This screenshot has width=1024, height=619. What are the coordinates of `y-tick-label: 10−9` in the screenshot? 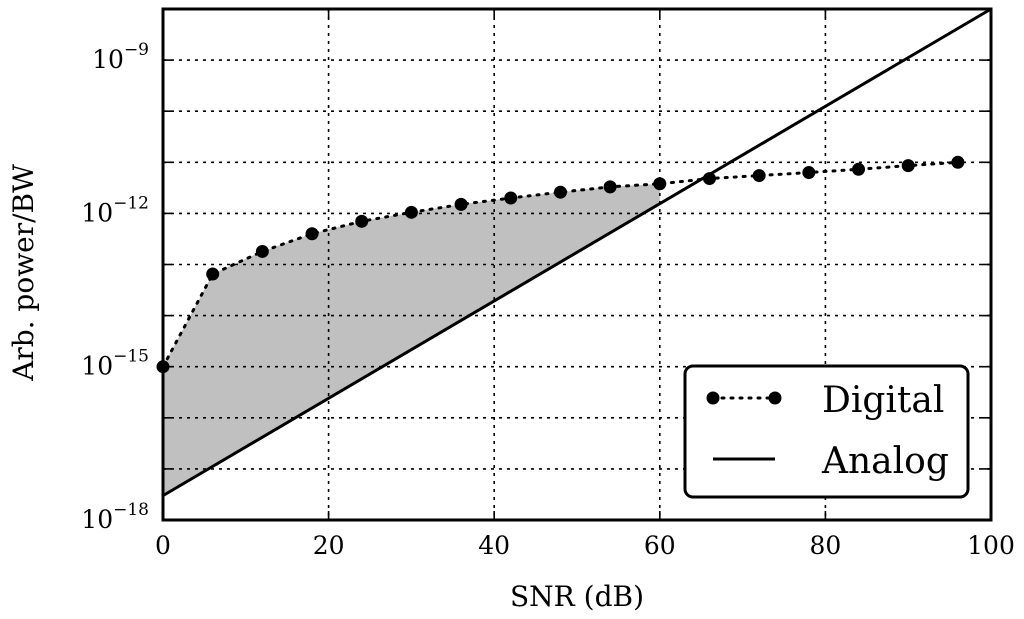 It's located at (120, 57).